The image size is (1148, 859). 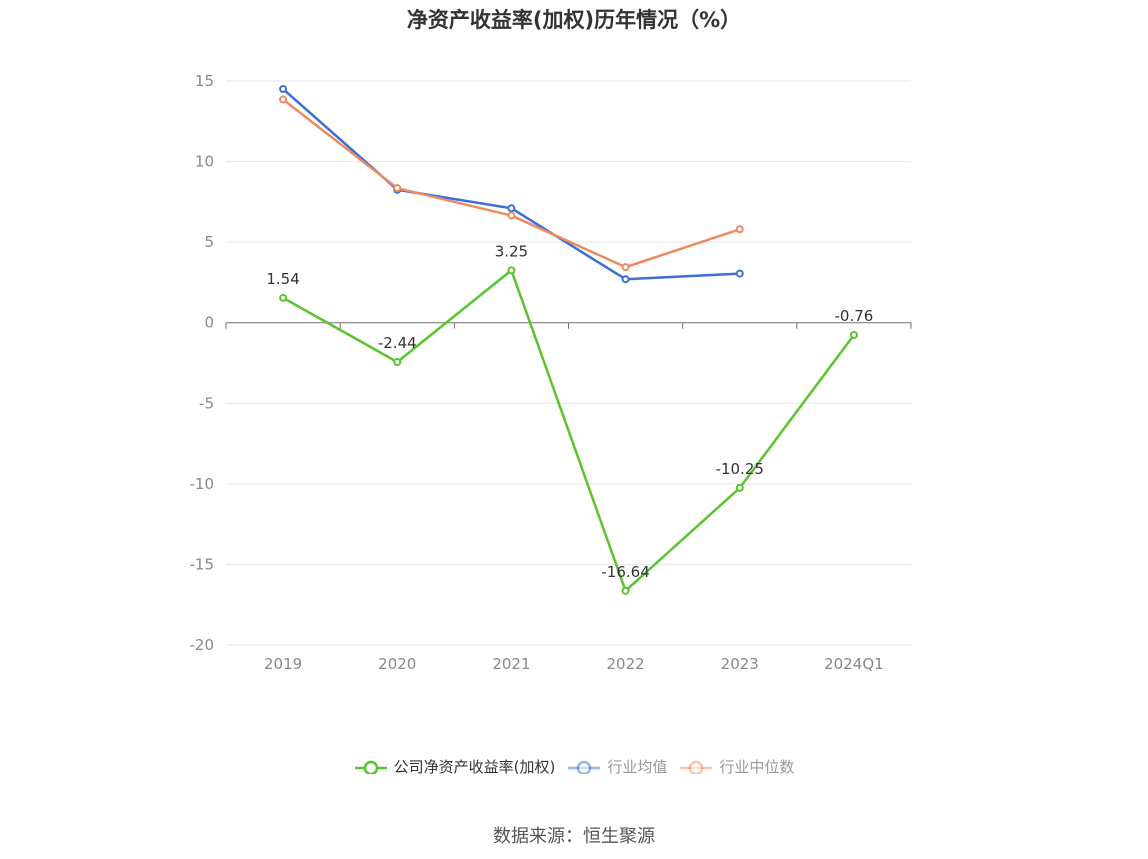 What do you see at coordinates (204, 81) in the screenshot?
I see `y-tick-label: 15` at bounding box center [204, 81].